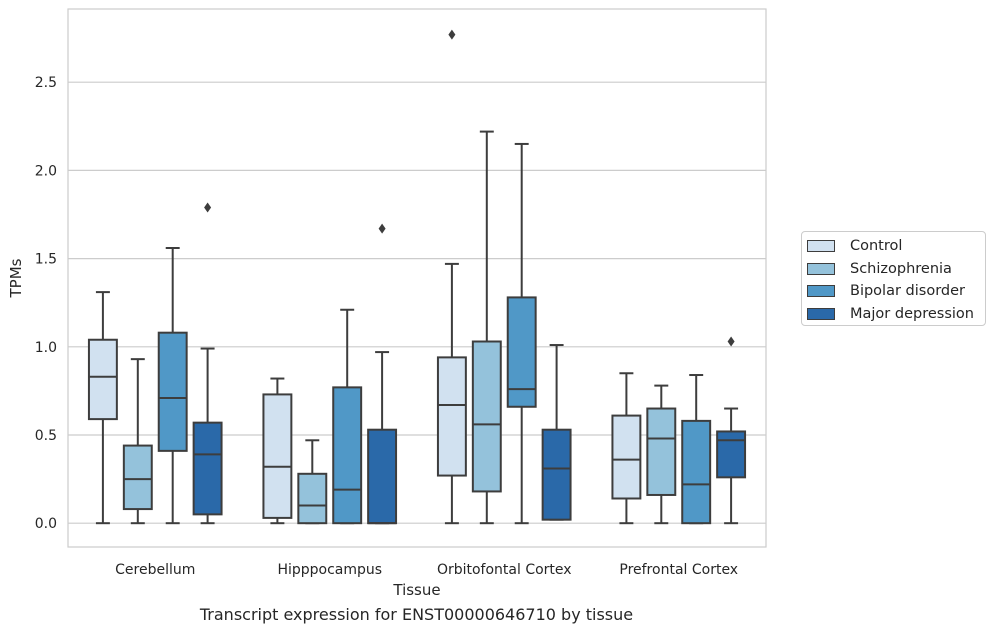  I want to click on legend-item: Bipolar disorder, so click(896, 291).